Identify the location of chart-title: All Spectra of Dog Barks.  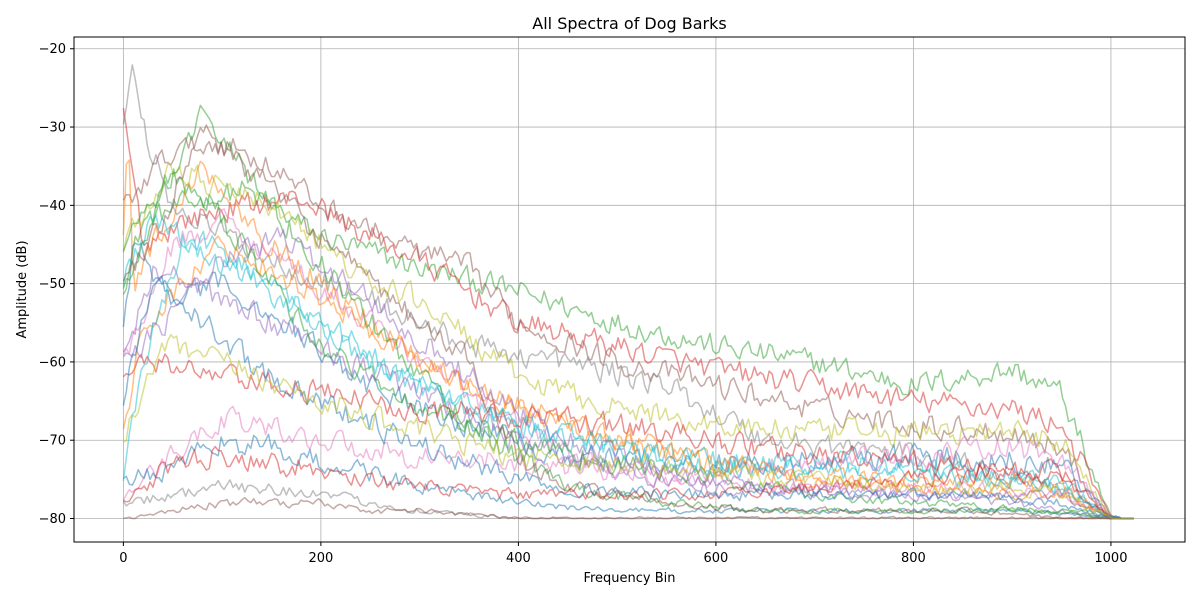
(629, 23).